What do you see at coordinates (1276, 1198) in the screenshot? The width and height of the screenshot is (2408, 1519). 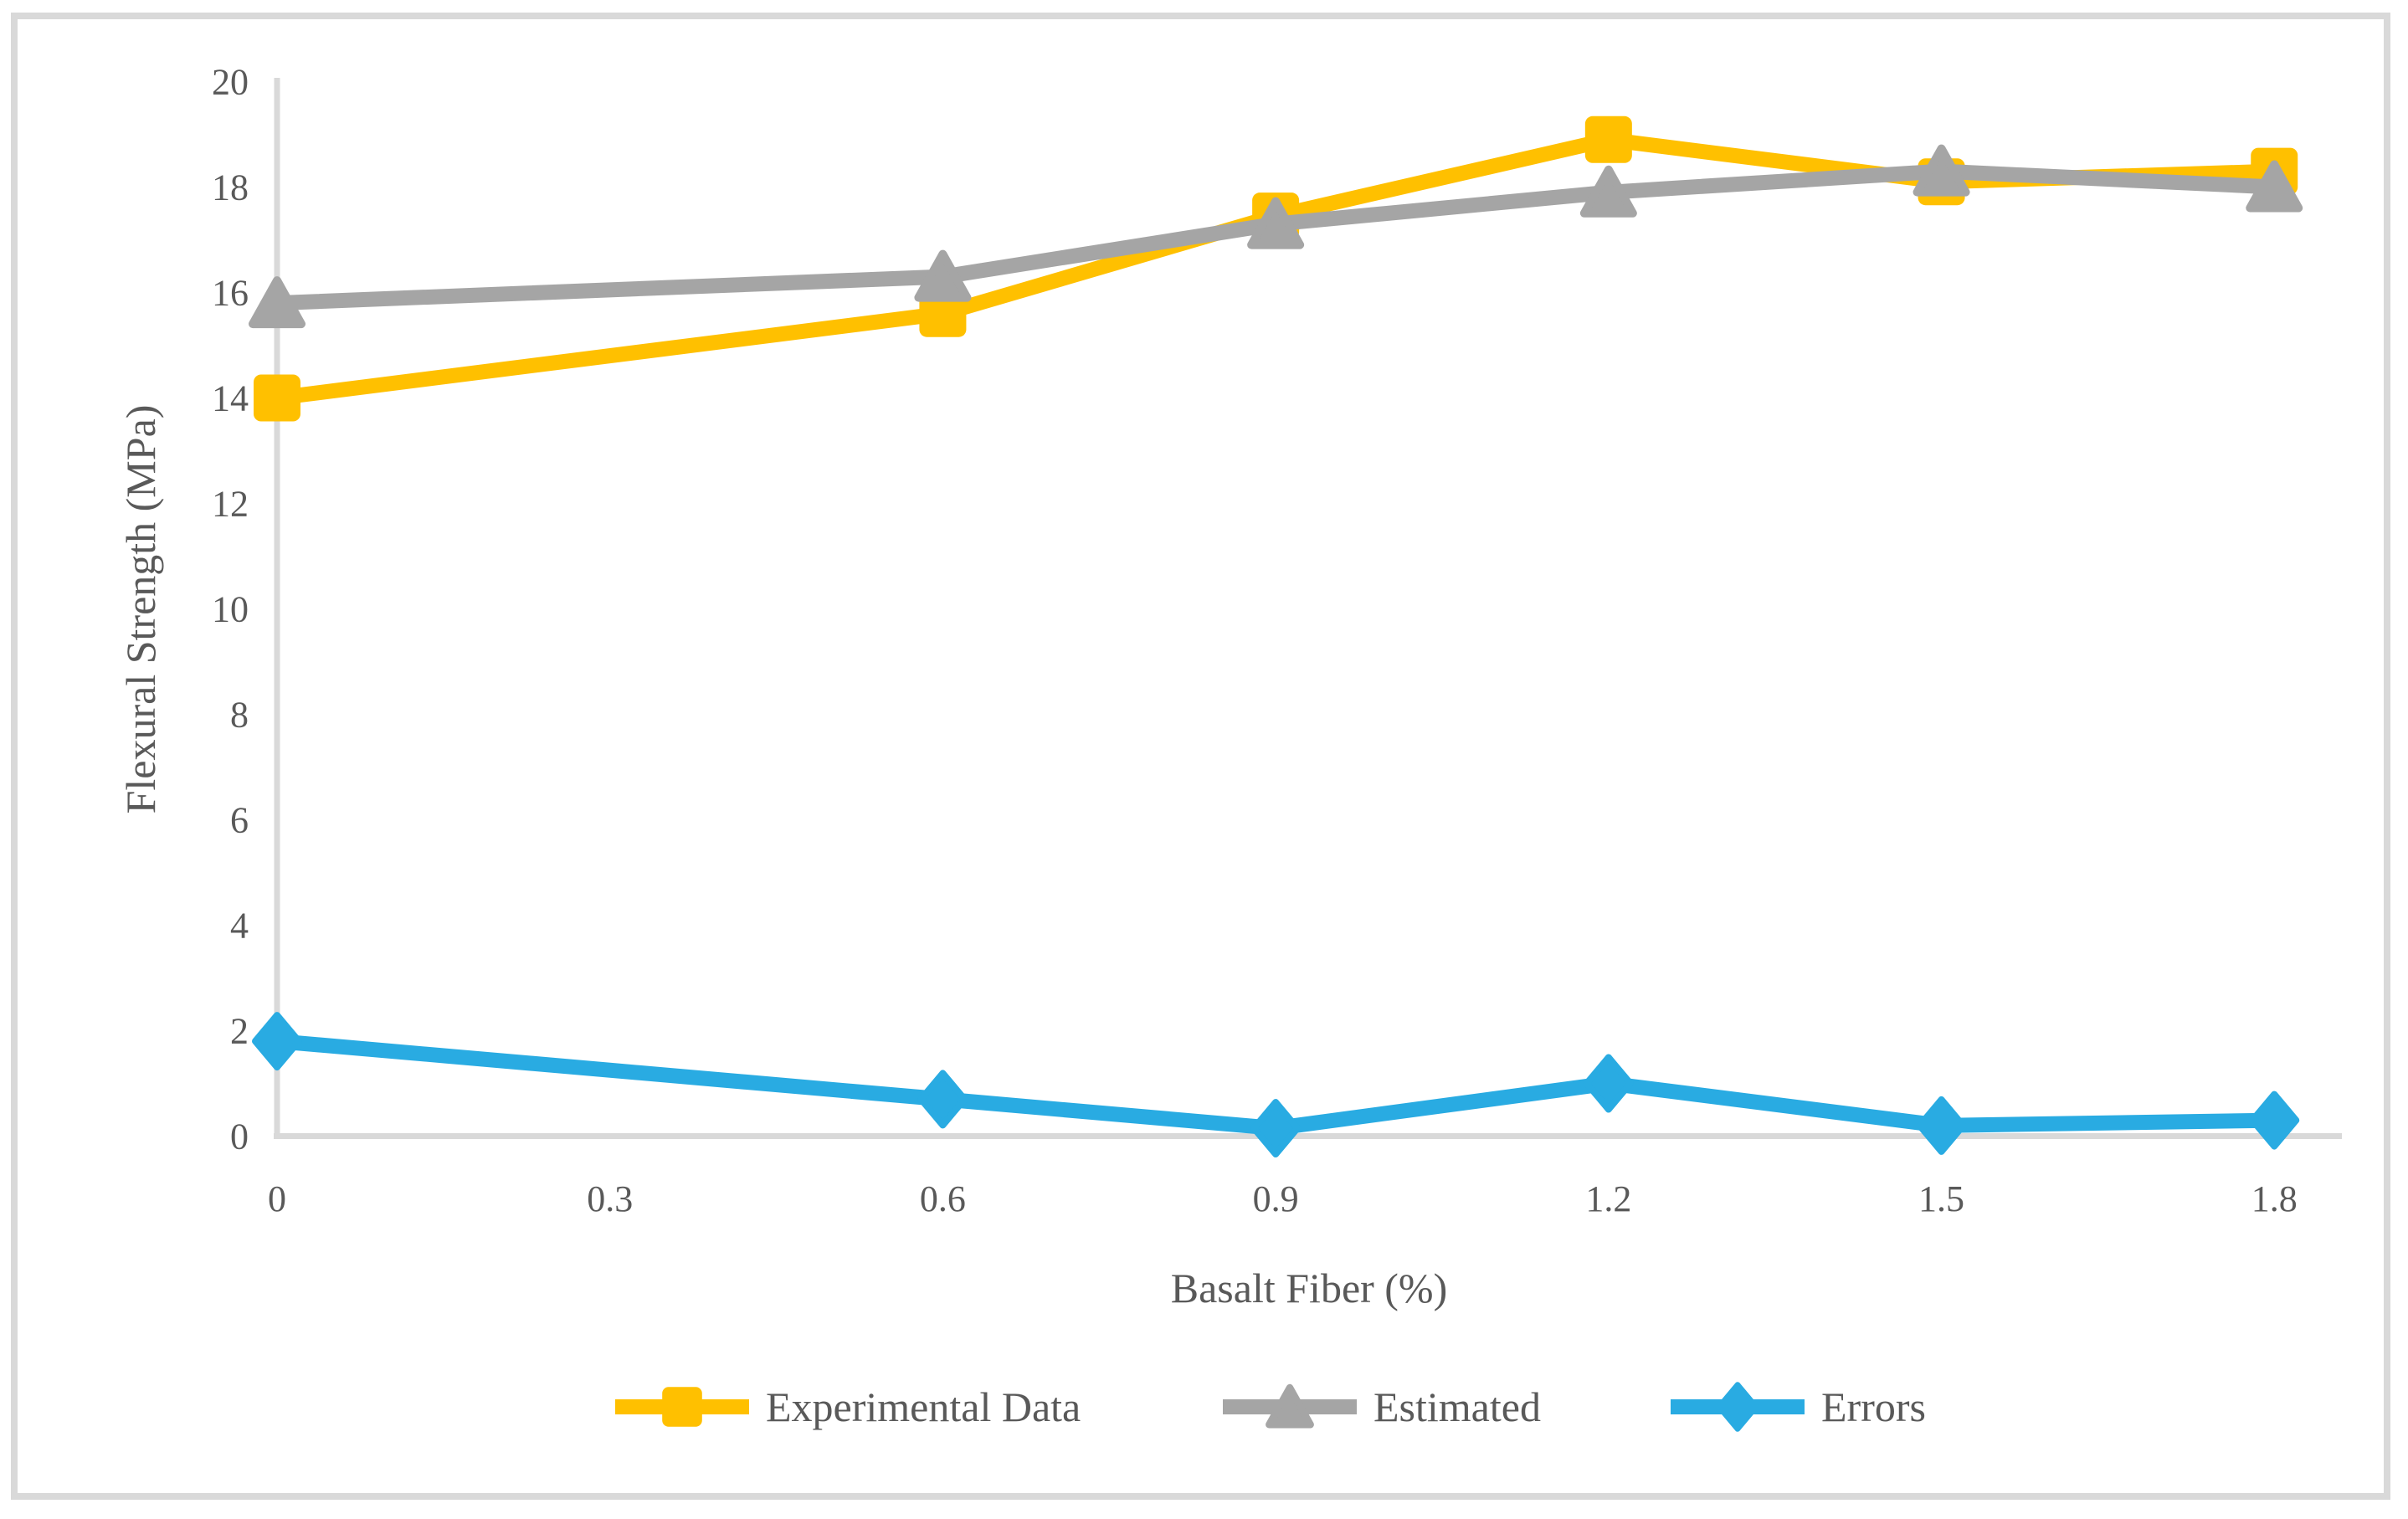 I see `x-tick-label: 0.9` at bounding box center [1276, 1198].